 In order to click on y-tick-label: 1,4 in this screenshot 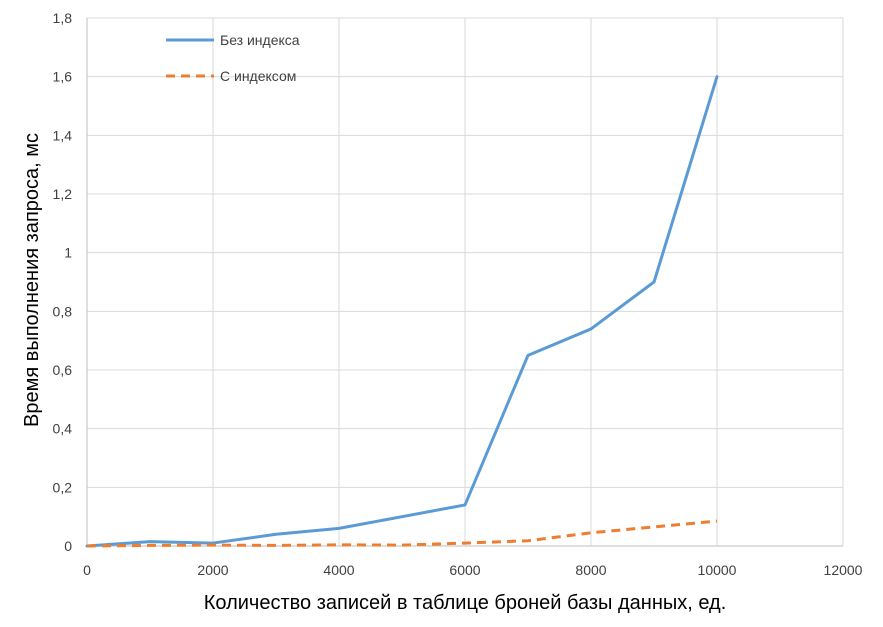, I will do `click(63, 135)`.